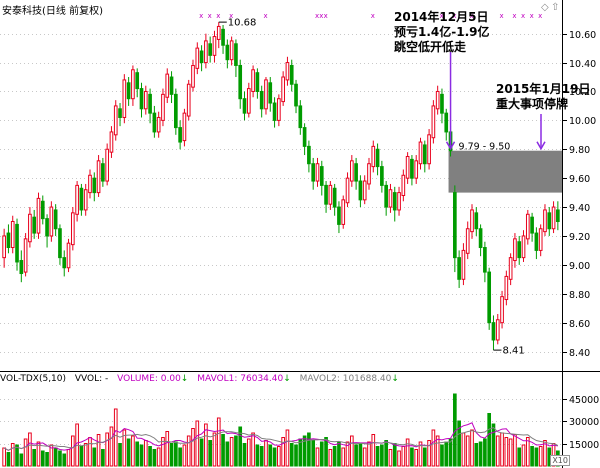  Describe the element at coordinates (582, 64) in the screenshot. I see `price-tick-label: 10.40` at that location.